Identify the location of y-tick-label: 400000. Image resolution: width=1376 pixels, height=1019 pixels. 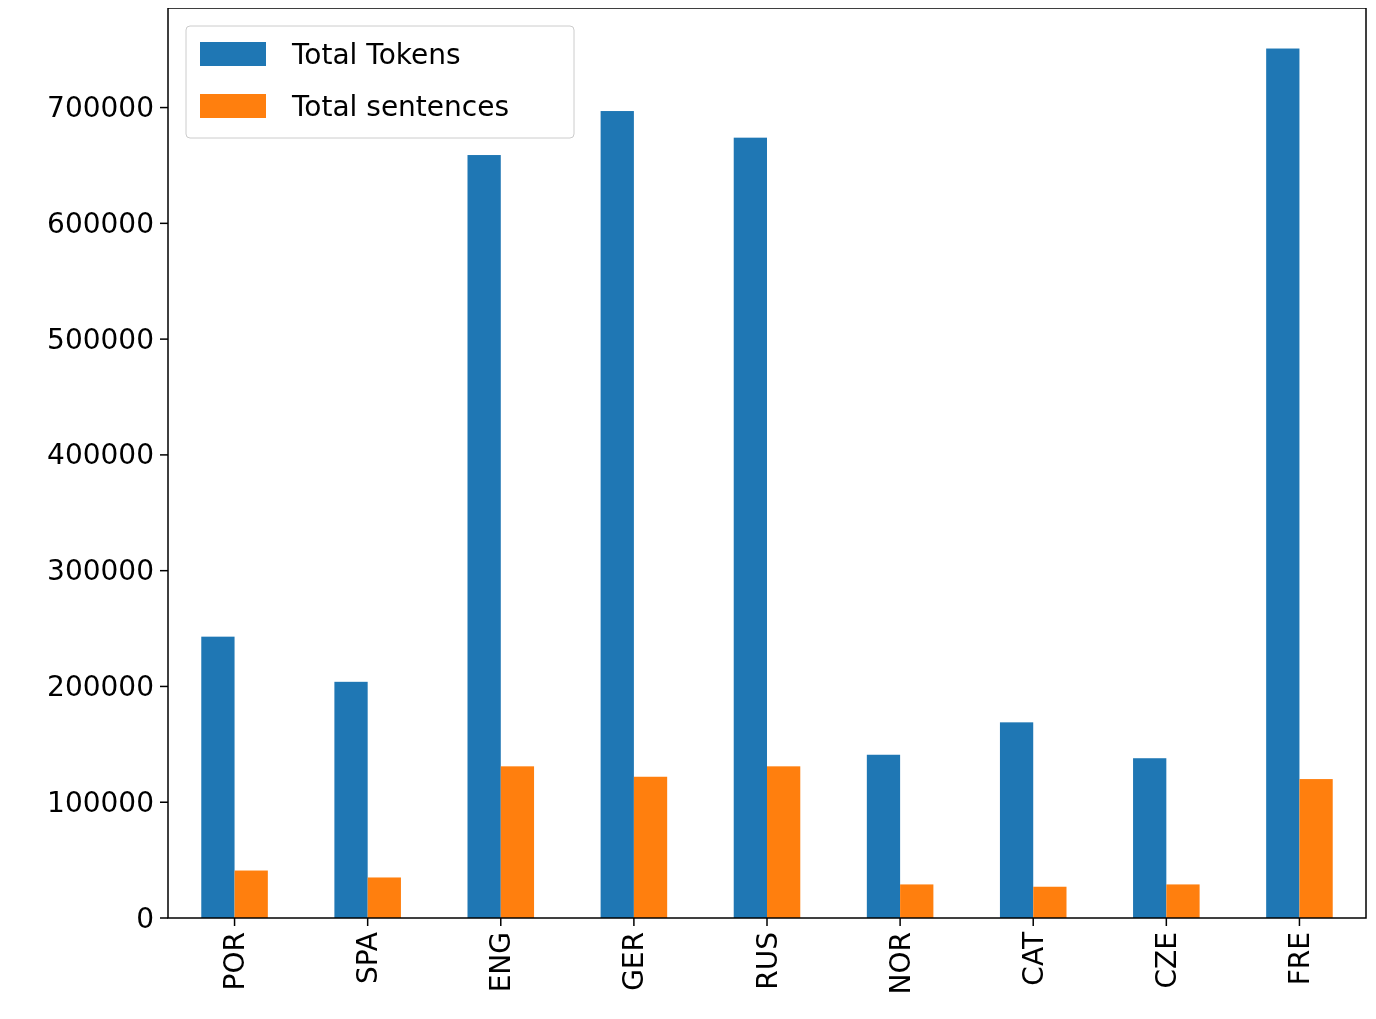
(100, 455).